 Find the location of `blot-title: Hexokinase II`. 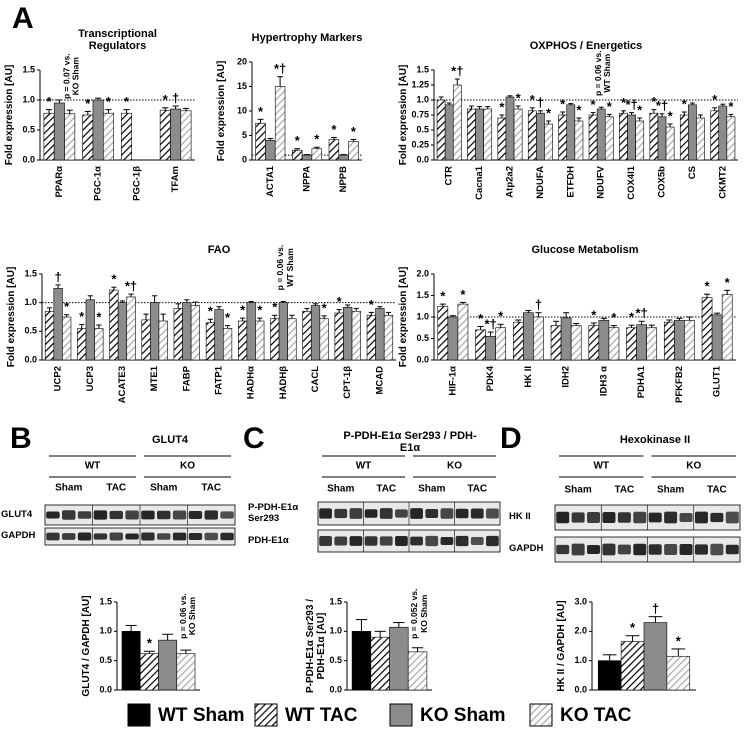

blot-title: Hexokinase II is located at coordinates (655, 439).